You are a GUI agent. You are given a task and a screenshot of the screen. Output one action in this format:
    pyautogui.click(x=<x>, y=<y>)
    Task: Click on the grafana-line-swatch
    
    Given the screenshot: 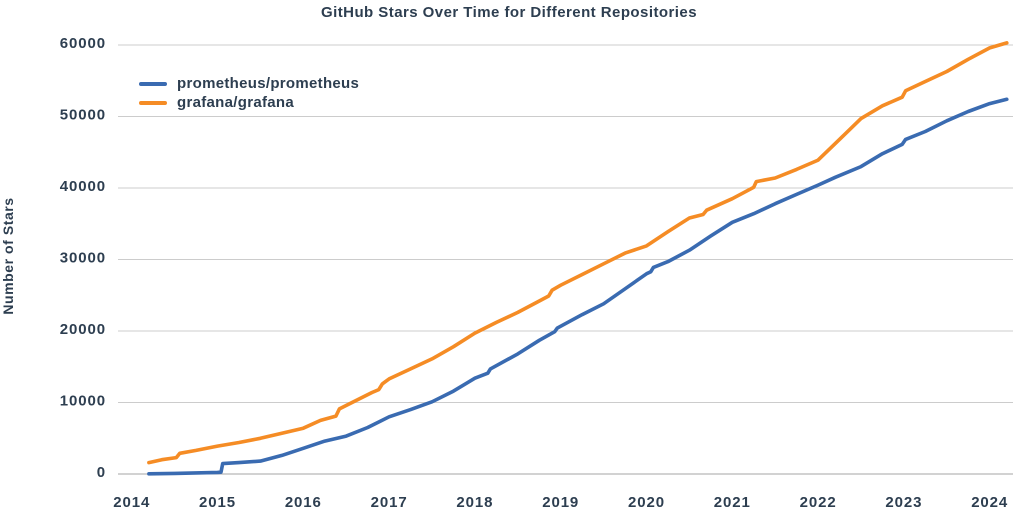 What is the action you would take?
    pyautogui.click(x=153, y=102)
    